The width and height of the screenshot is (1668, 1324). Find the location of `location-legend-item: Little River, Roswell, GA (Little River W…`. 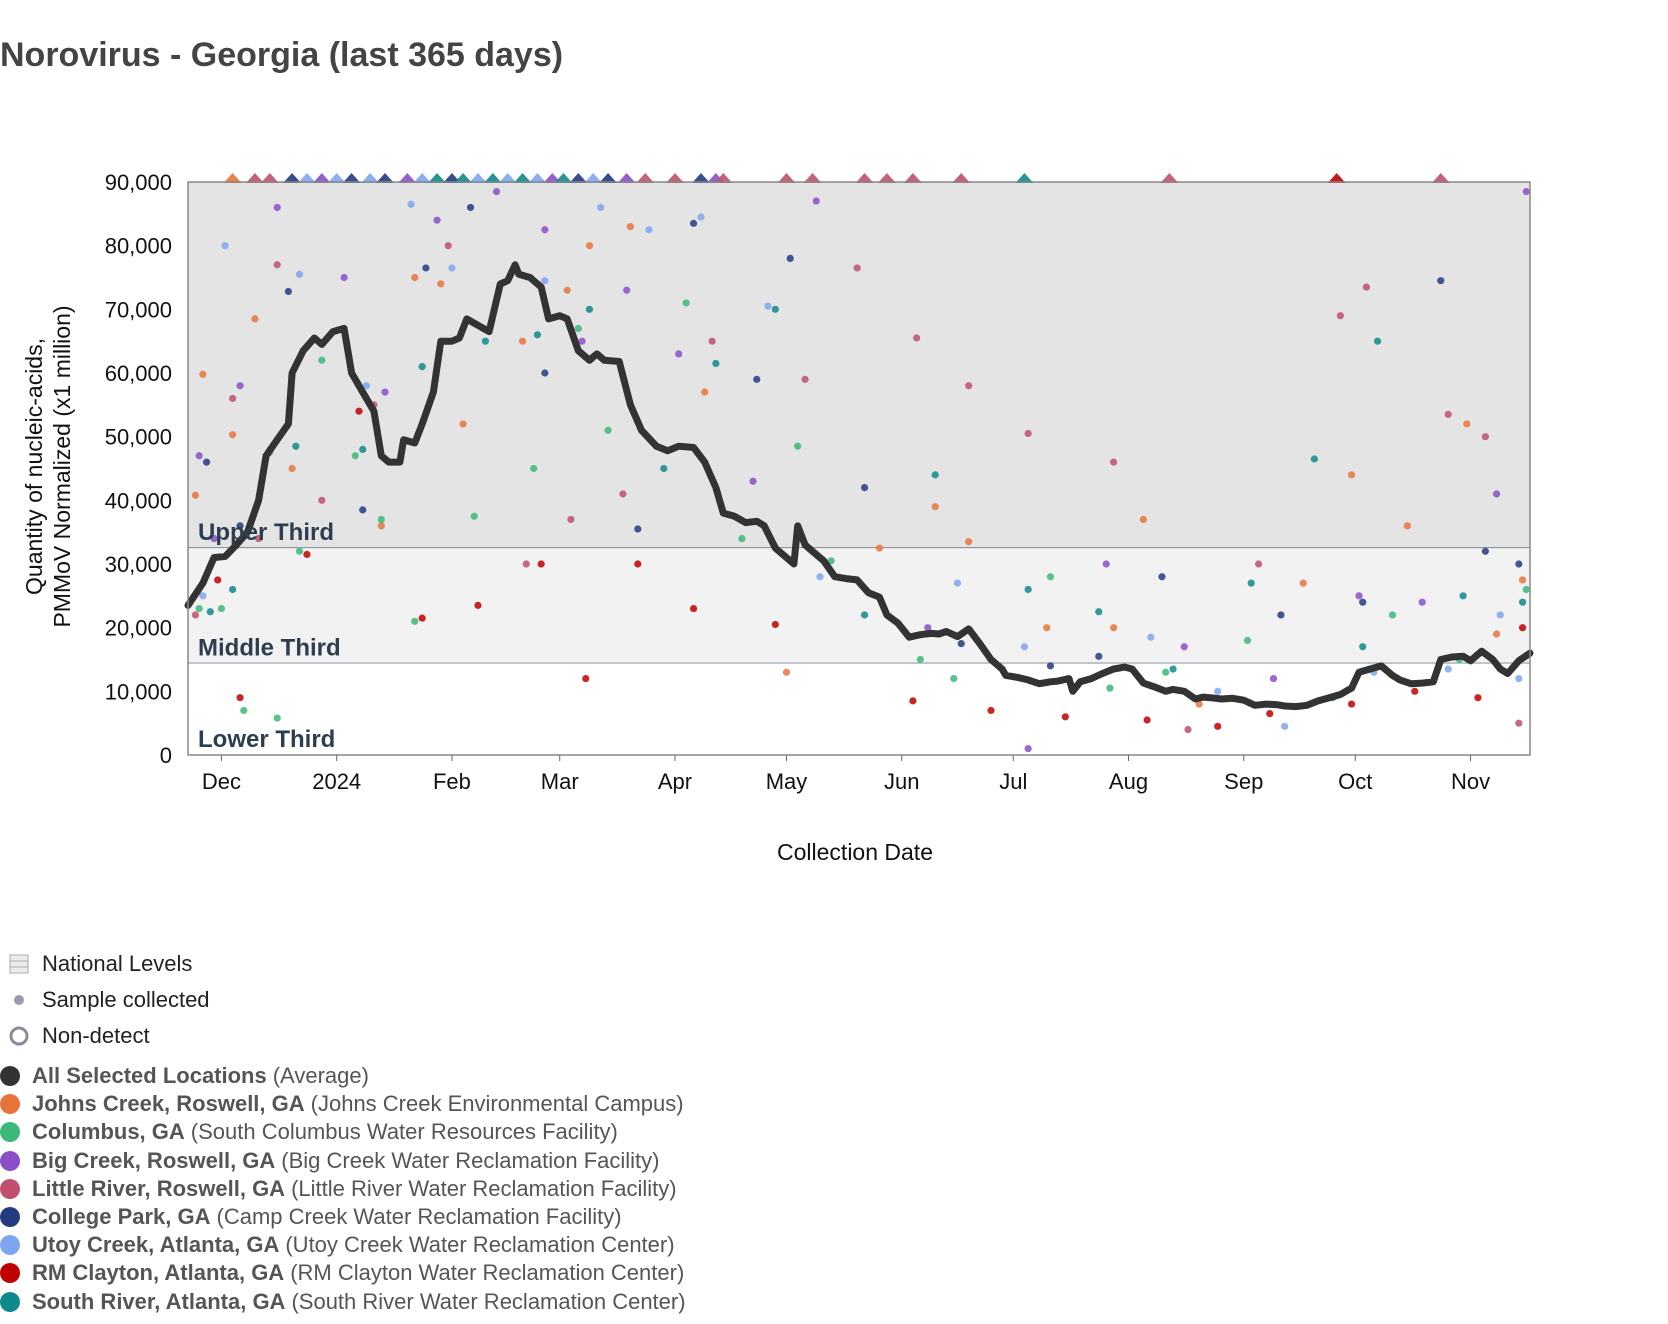

location-legend-item: Little River, Roswell, GA (Little River W… is located at coordinates (343, 1189).